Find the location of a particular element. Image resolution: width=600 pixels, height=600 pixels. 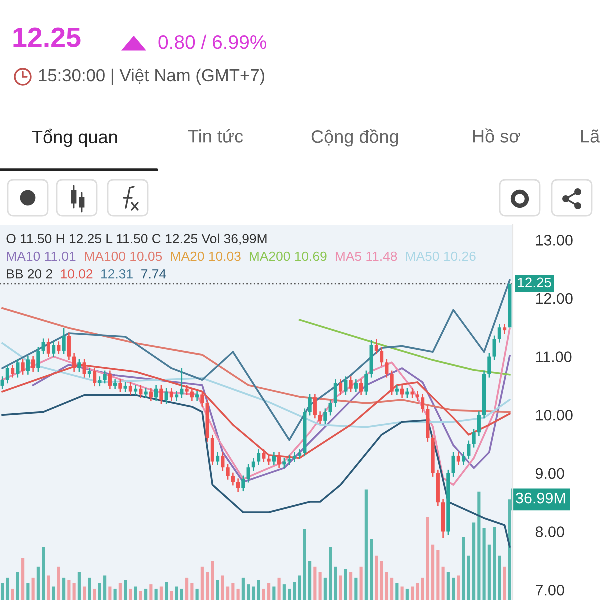

y-tick-label: 9.00 is located at coordinates (550, 474).